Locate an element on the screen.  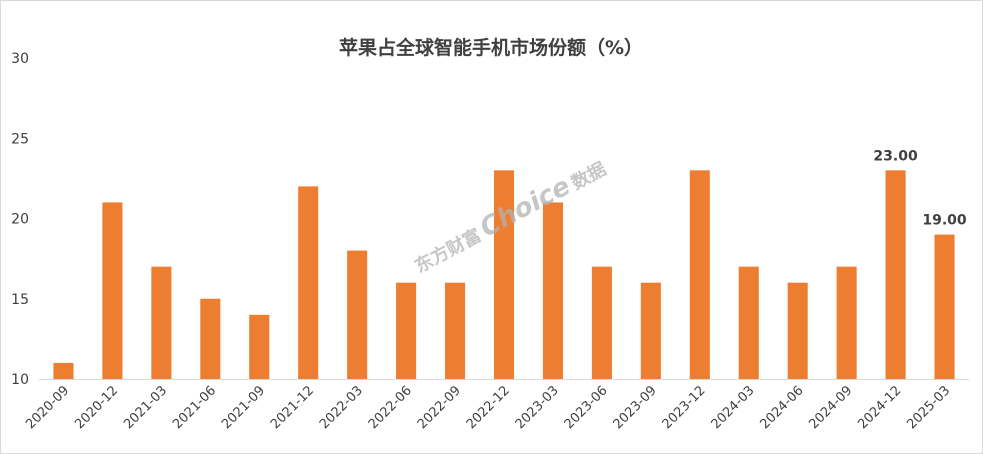
x-tick-label: 2023-12 is located at coordinates (684, 407).